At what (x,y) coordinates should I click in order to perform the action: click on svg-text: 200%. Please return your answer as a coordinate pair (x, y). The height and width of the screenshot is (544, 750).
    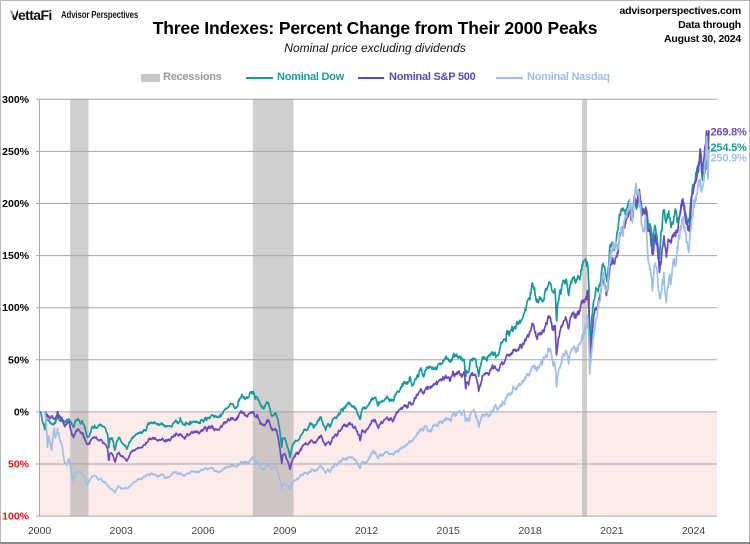
    Looking at the image, I should click on (16, 204).